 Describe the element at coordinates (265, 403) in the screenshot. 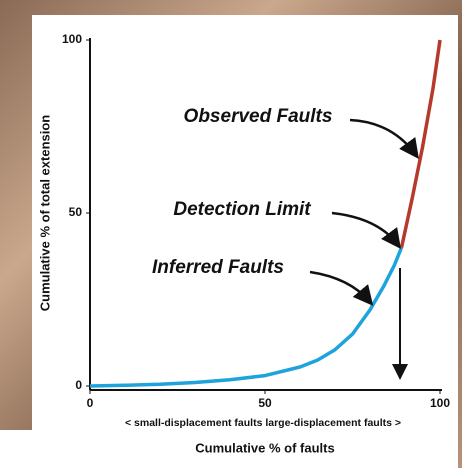

I see `x-tick-label: 50` at that location.